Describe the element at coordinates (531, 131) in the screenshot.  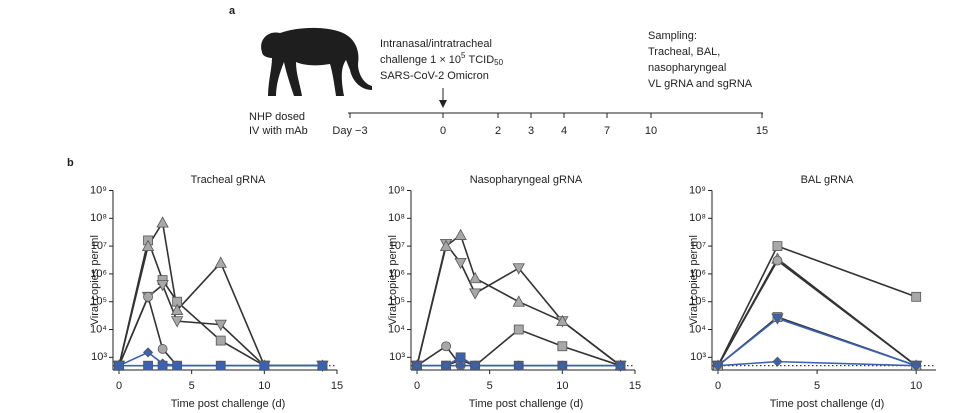
I see `timeline-label: 3` at that location.